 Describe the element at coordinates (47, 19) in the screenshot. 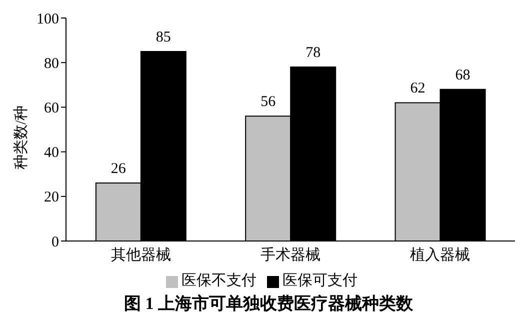

I see `y-tick-label: 100` at that location.